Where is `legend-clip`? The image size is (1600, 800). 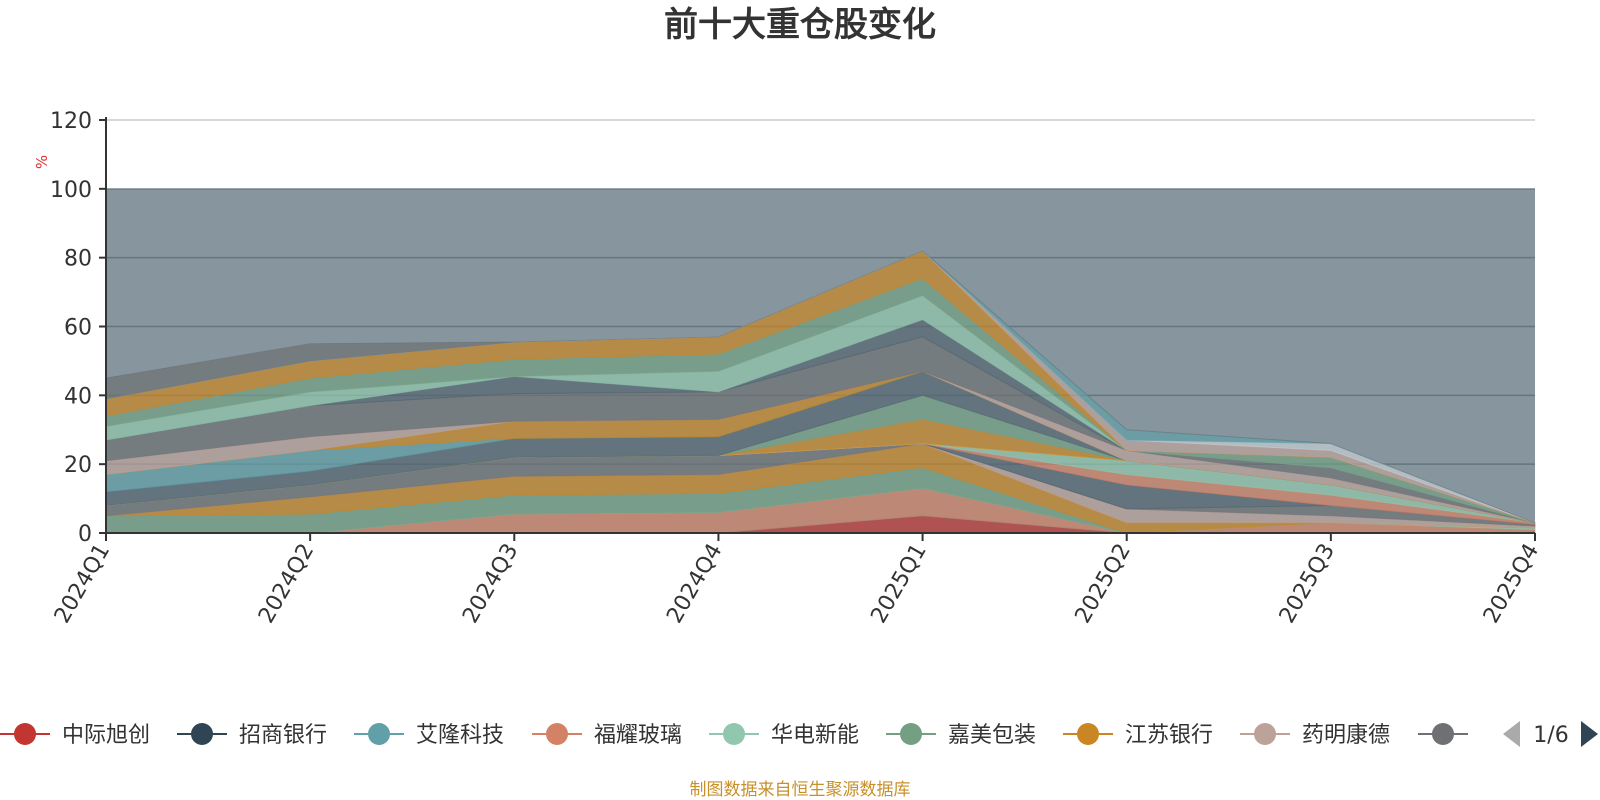 legend-clip is located at coordinates (1542, 735).